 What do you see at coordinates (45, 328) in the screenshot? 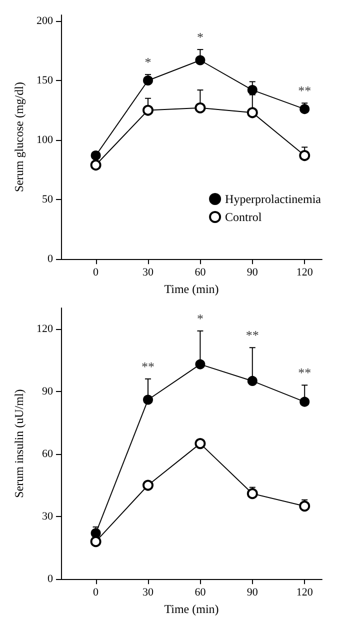
I see `y-tick-label: 120` at bounding box center [45, 328].